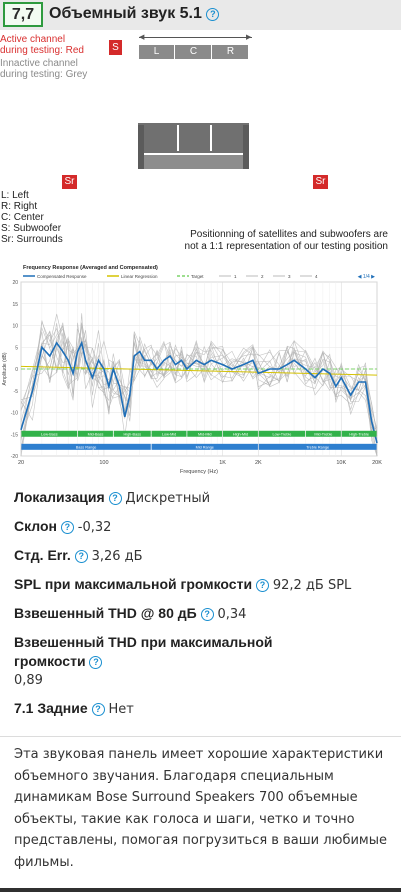  Describe the element at coordinates (14, 414) in the screenshot. I see `y-tick-label: -10` at that location.